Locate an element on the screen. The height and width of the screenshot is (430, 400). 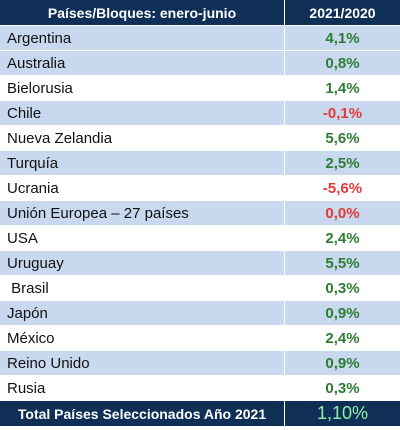
country-cell: Unión Europea – 27 países is located at coordinates (142, 213).